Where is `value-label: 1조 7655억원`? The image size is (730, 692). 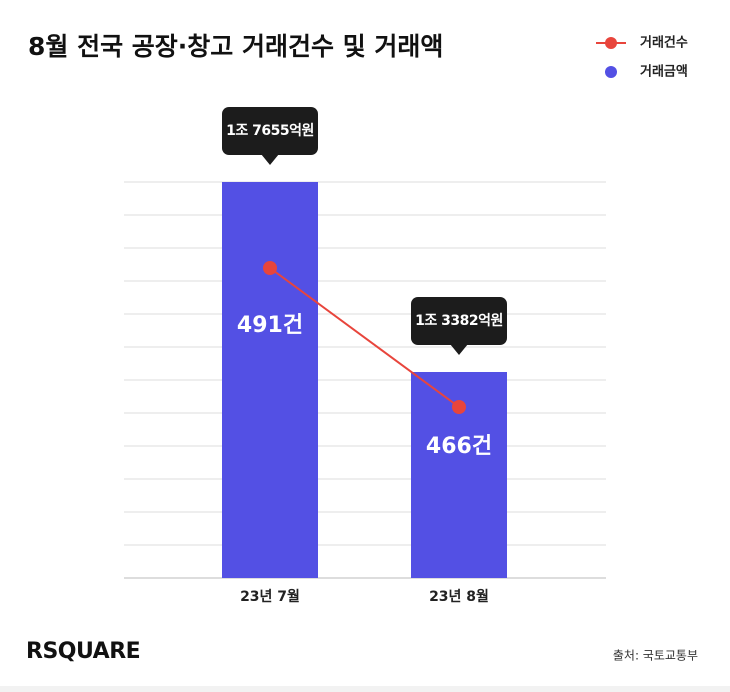
value-label: 1조 7655억원 is located at coordinates (270, 131).